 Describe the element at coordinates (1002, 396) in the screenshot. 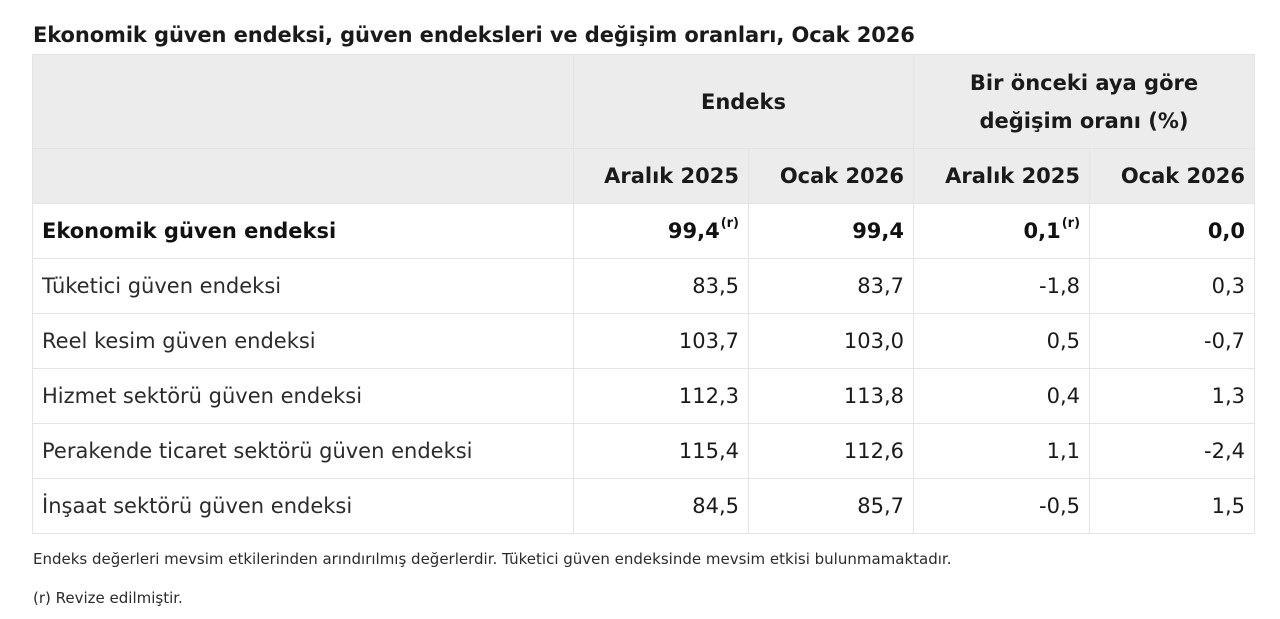

I see `change-december-cell: 0,4` at that location.